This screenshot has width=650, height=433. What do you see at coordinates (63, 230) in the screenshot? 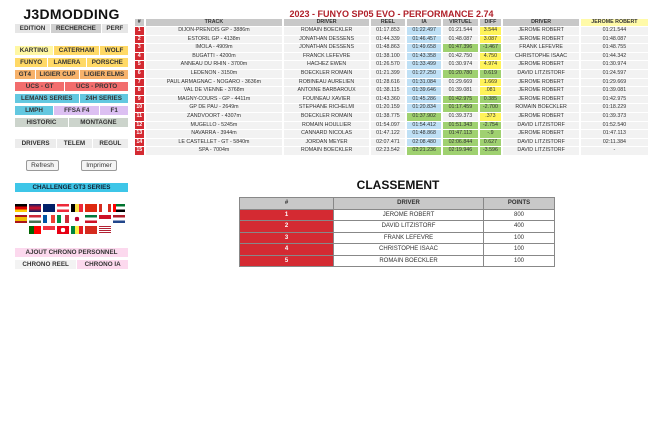
I see `flag-tunisia-icon` at bounding box center [63, 230].